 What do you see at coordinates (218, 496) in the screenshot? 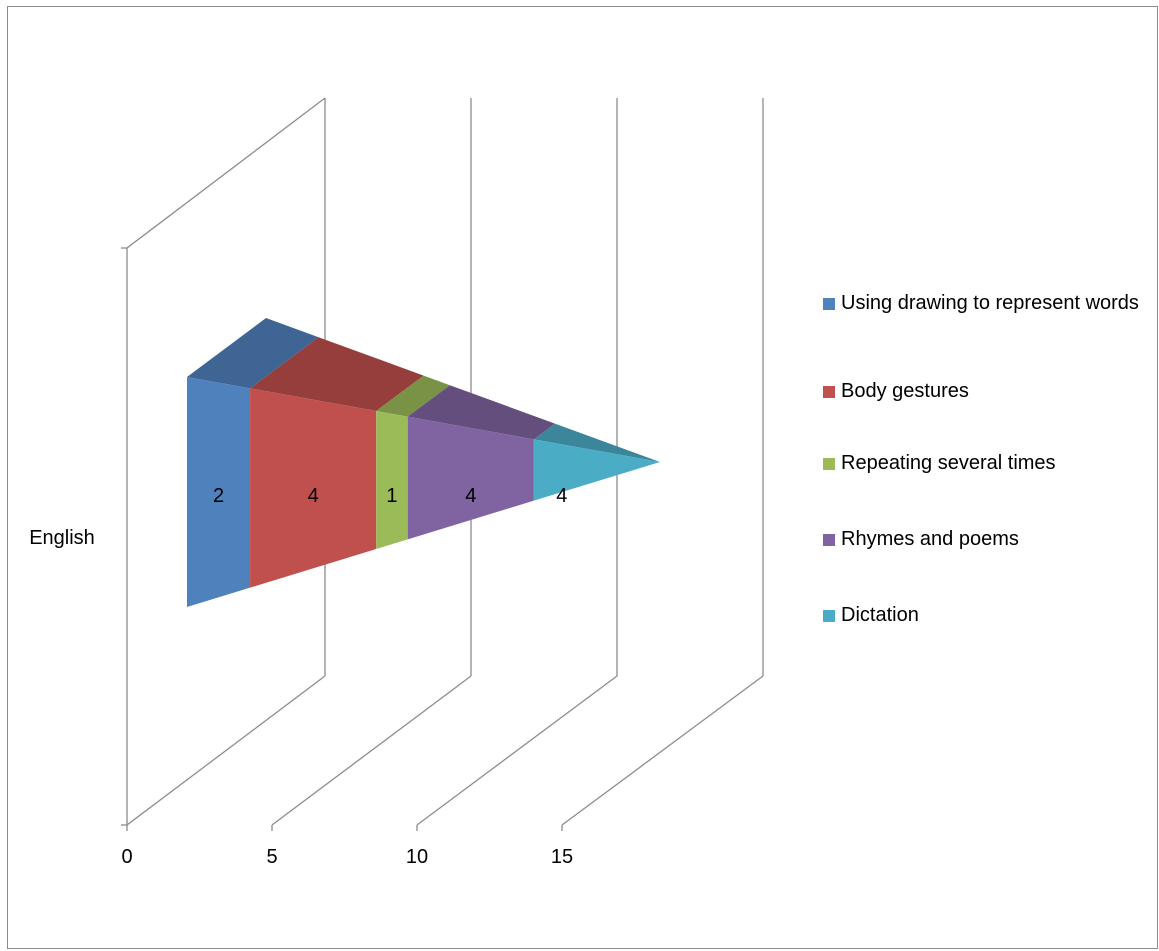
I see `data-label-1: 2` at bounding box center [218, 496].